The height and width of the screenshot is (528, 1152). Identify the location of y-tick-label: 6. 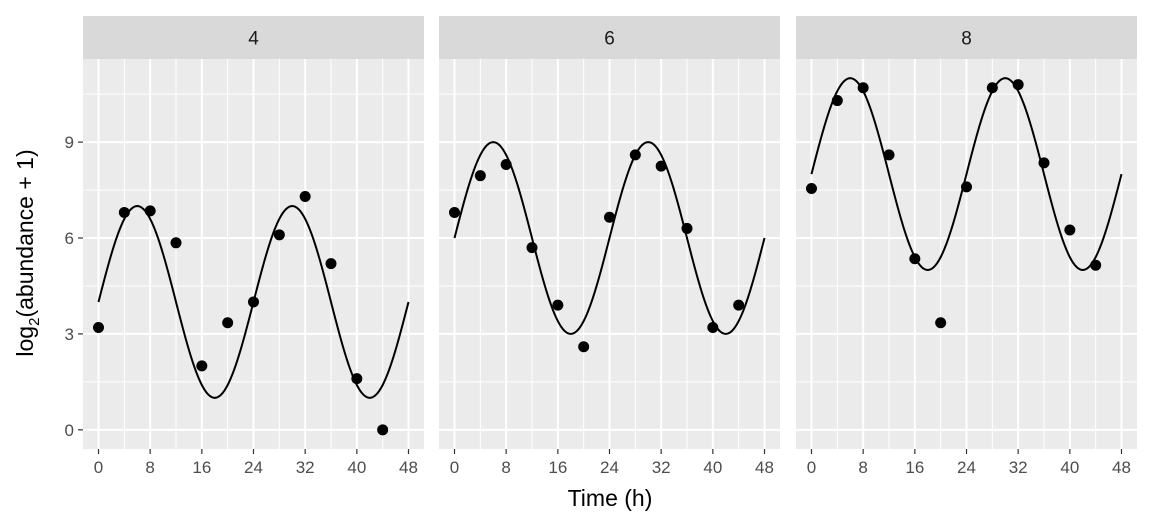
(69, 238).